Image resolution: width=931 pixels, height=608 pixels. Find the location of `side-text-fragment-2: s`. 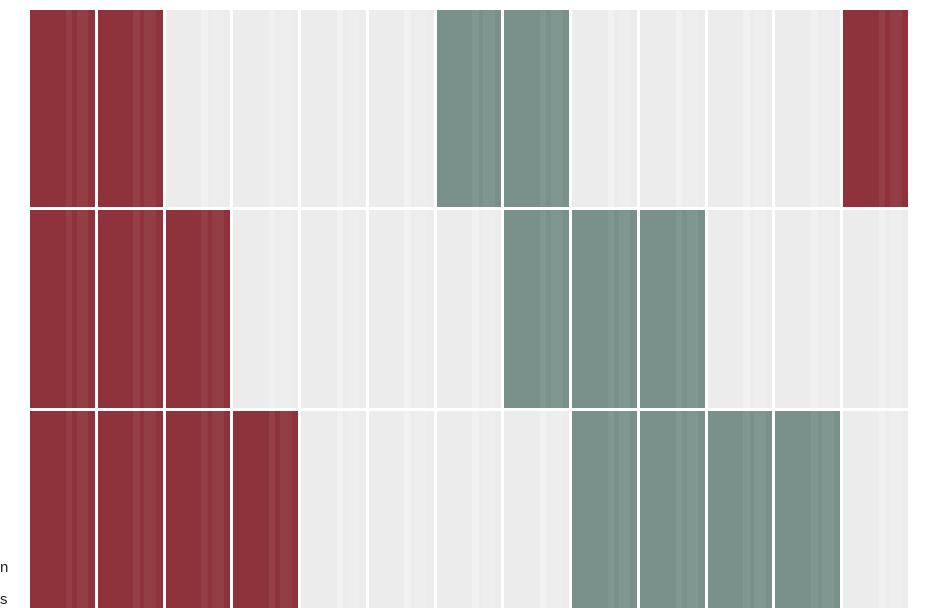

side-text-fragment-2: s is located at coordinates (4, 599).